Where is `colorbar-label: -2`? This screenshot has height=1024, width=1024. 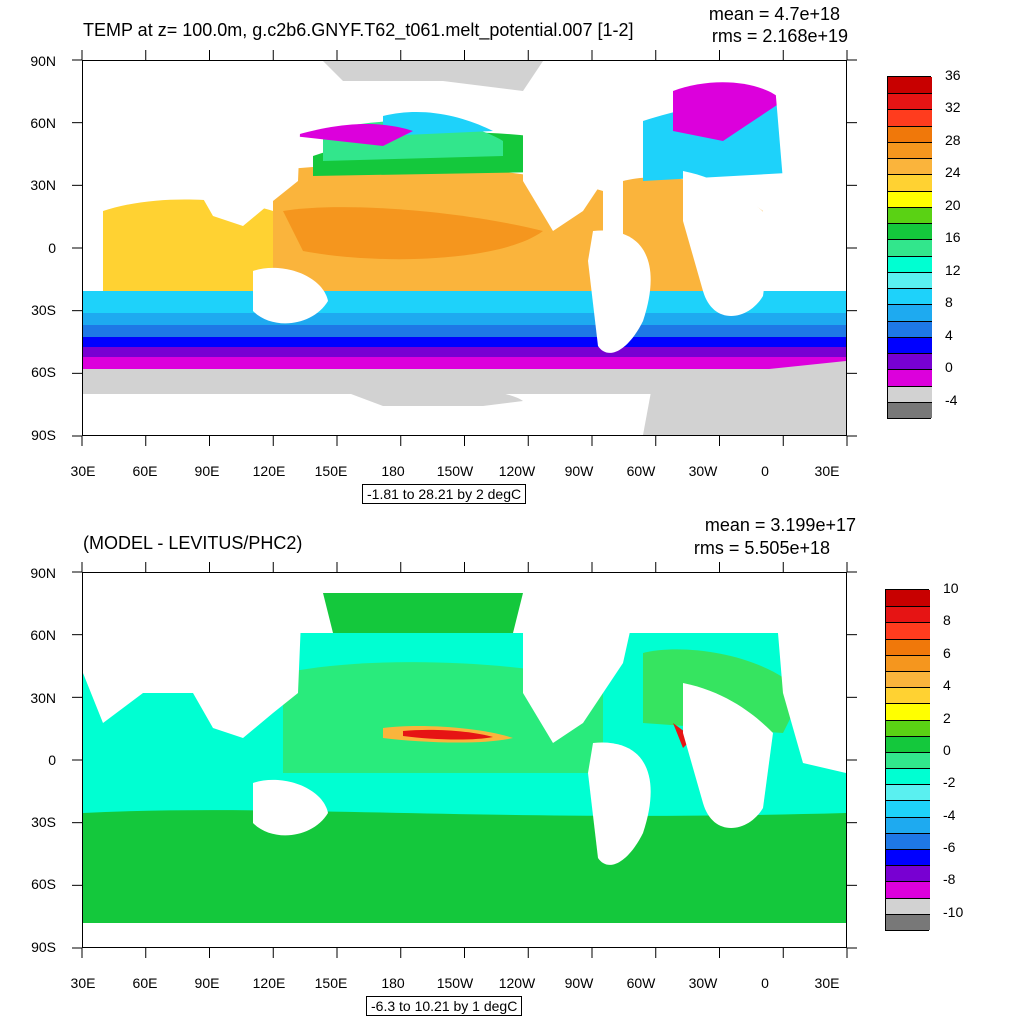
colorbar-label: -2 is located at coordinates (949, 782).